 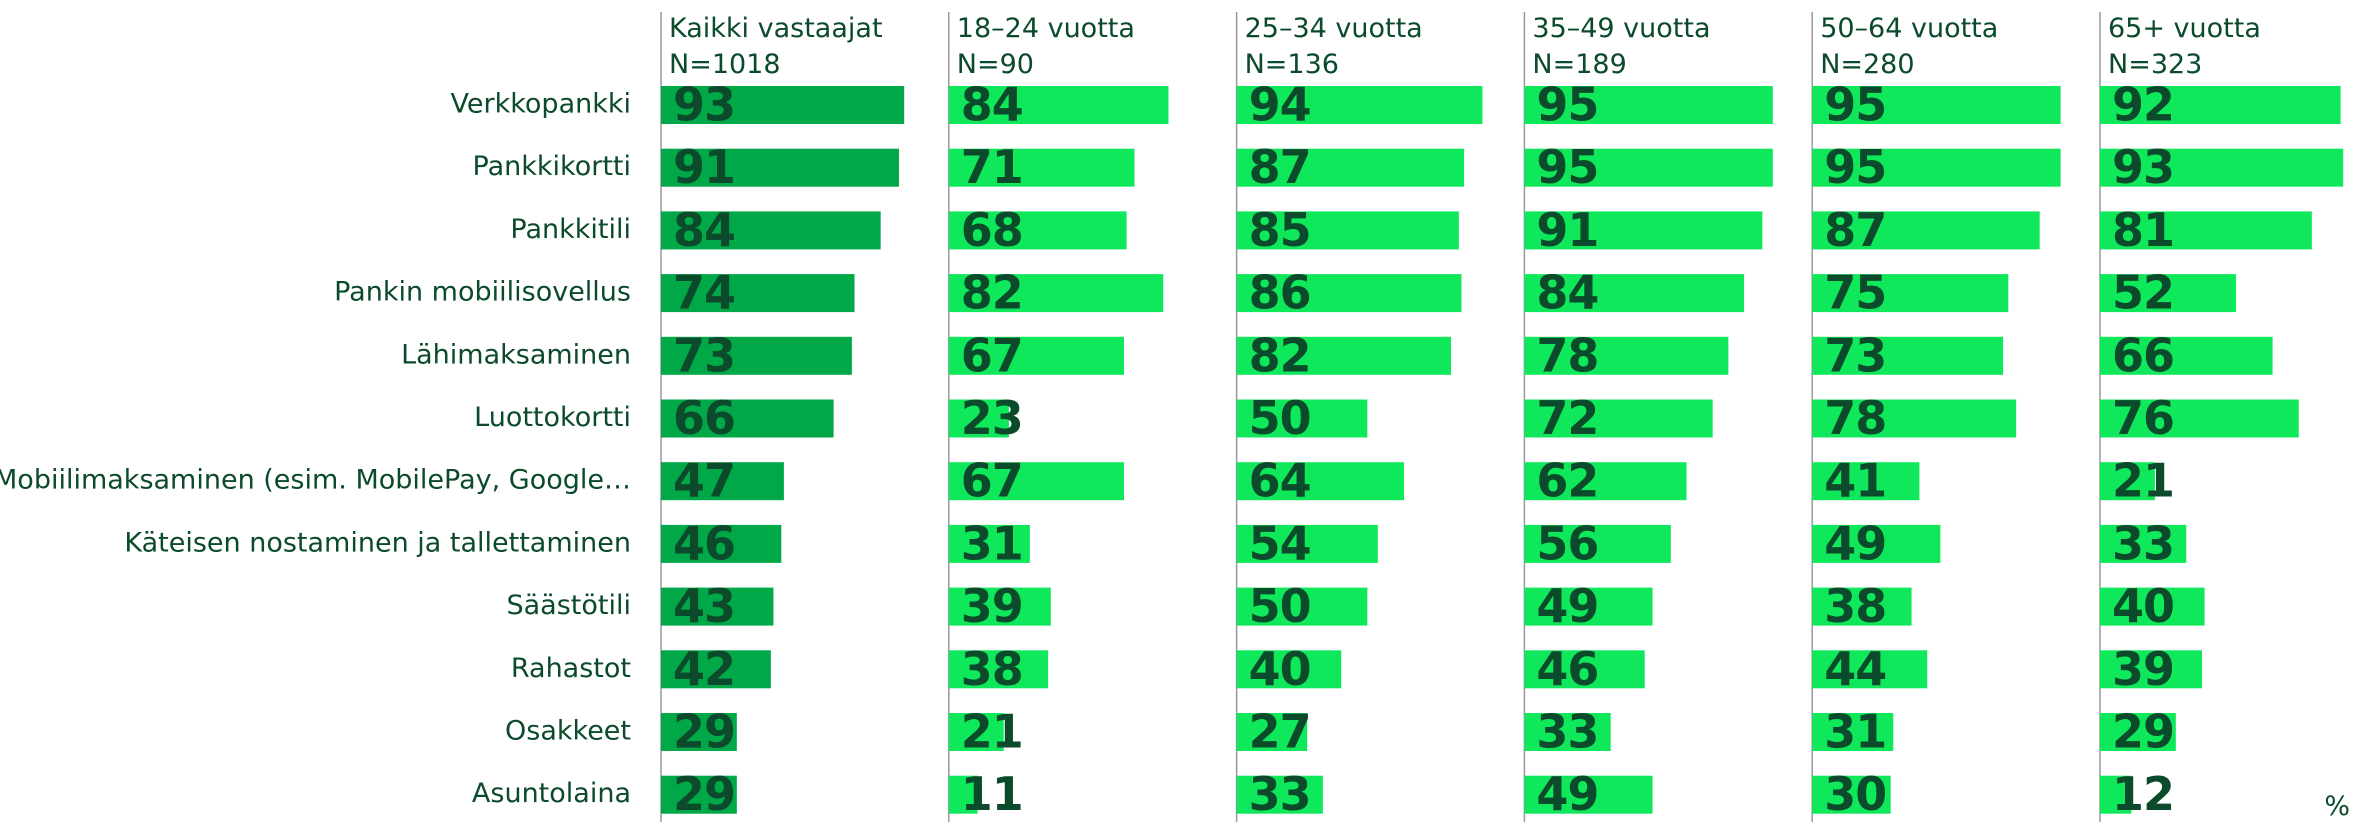 What do you see at coordinates (551, 793) in the screenshot?
I see `category-label: Asuntolaina` at bounding box center [551, 793].